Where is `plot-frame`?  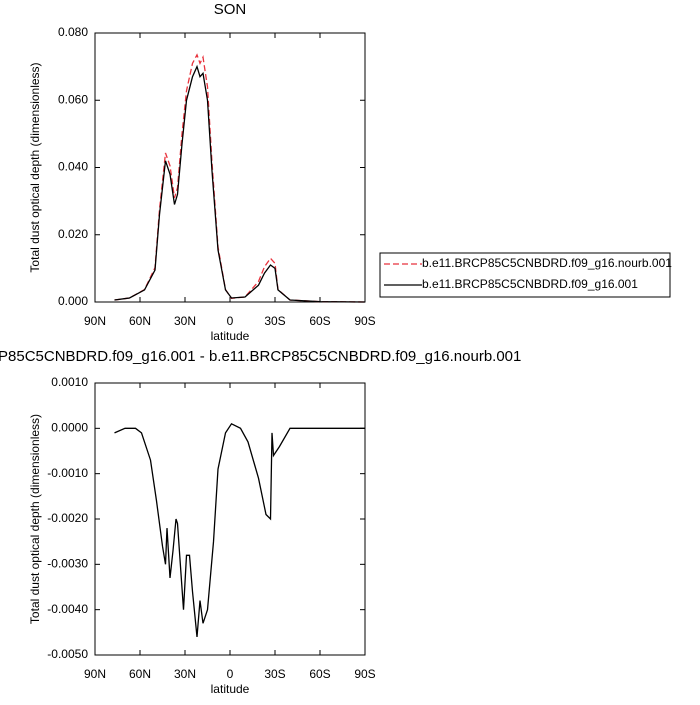
plot-frame is located at coordinates (230, 167).